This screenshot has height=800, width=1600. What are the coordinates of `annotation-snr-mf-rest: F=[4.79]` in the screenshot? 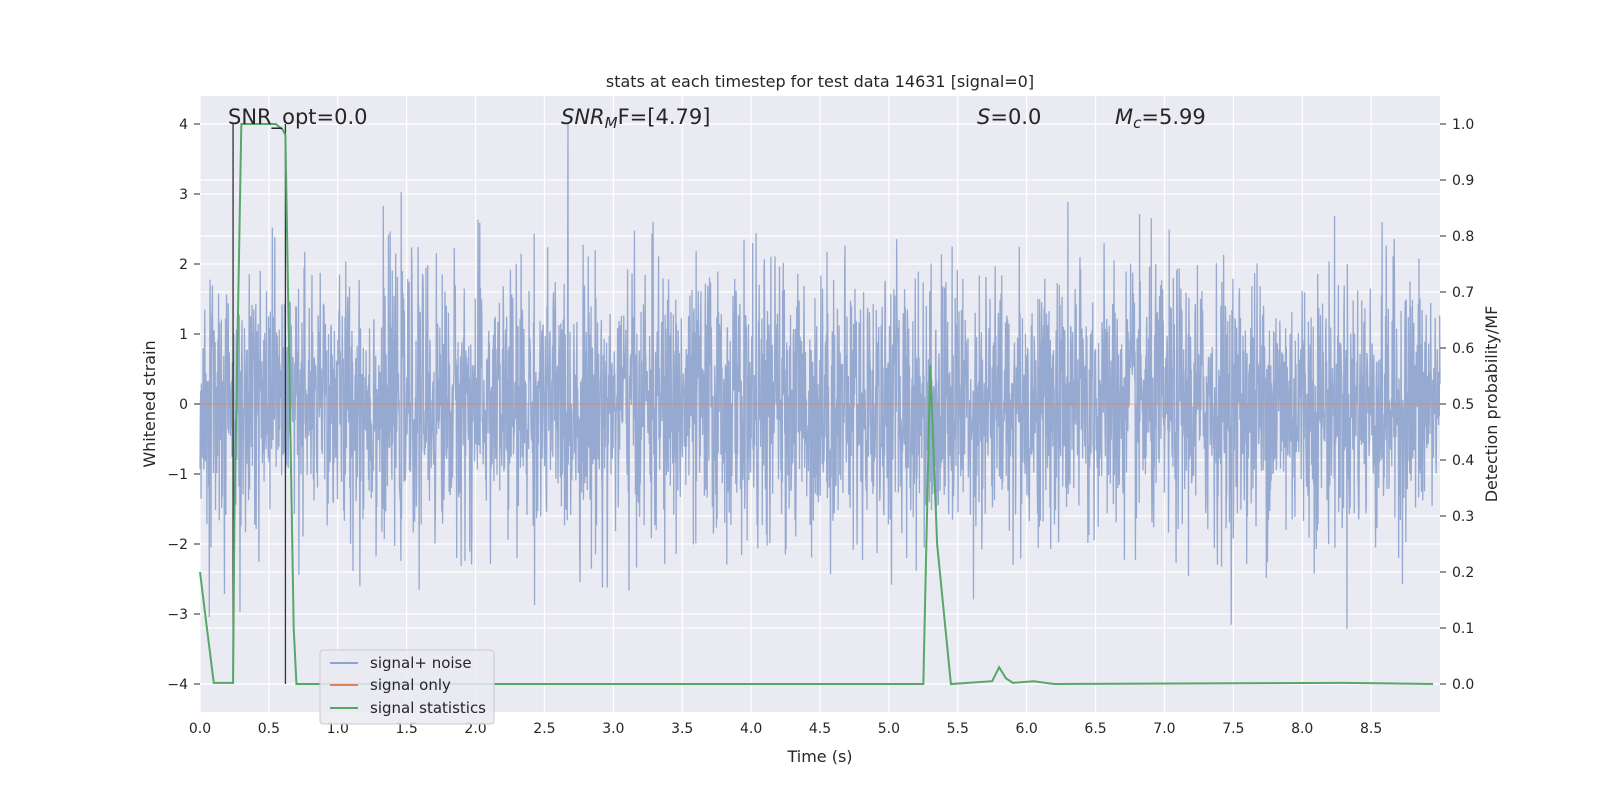 It's located at (664, 117).